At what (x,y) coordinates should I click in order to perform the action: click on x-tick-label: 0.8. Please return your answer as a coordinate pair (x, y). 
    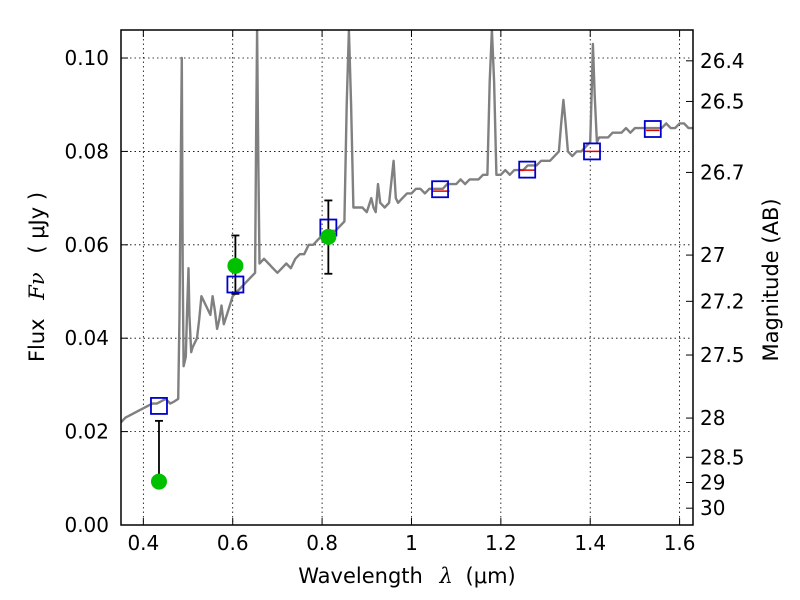
    Looking at the image, I should click on (322, 543).